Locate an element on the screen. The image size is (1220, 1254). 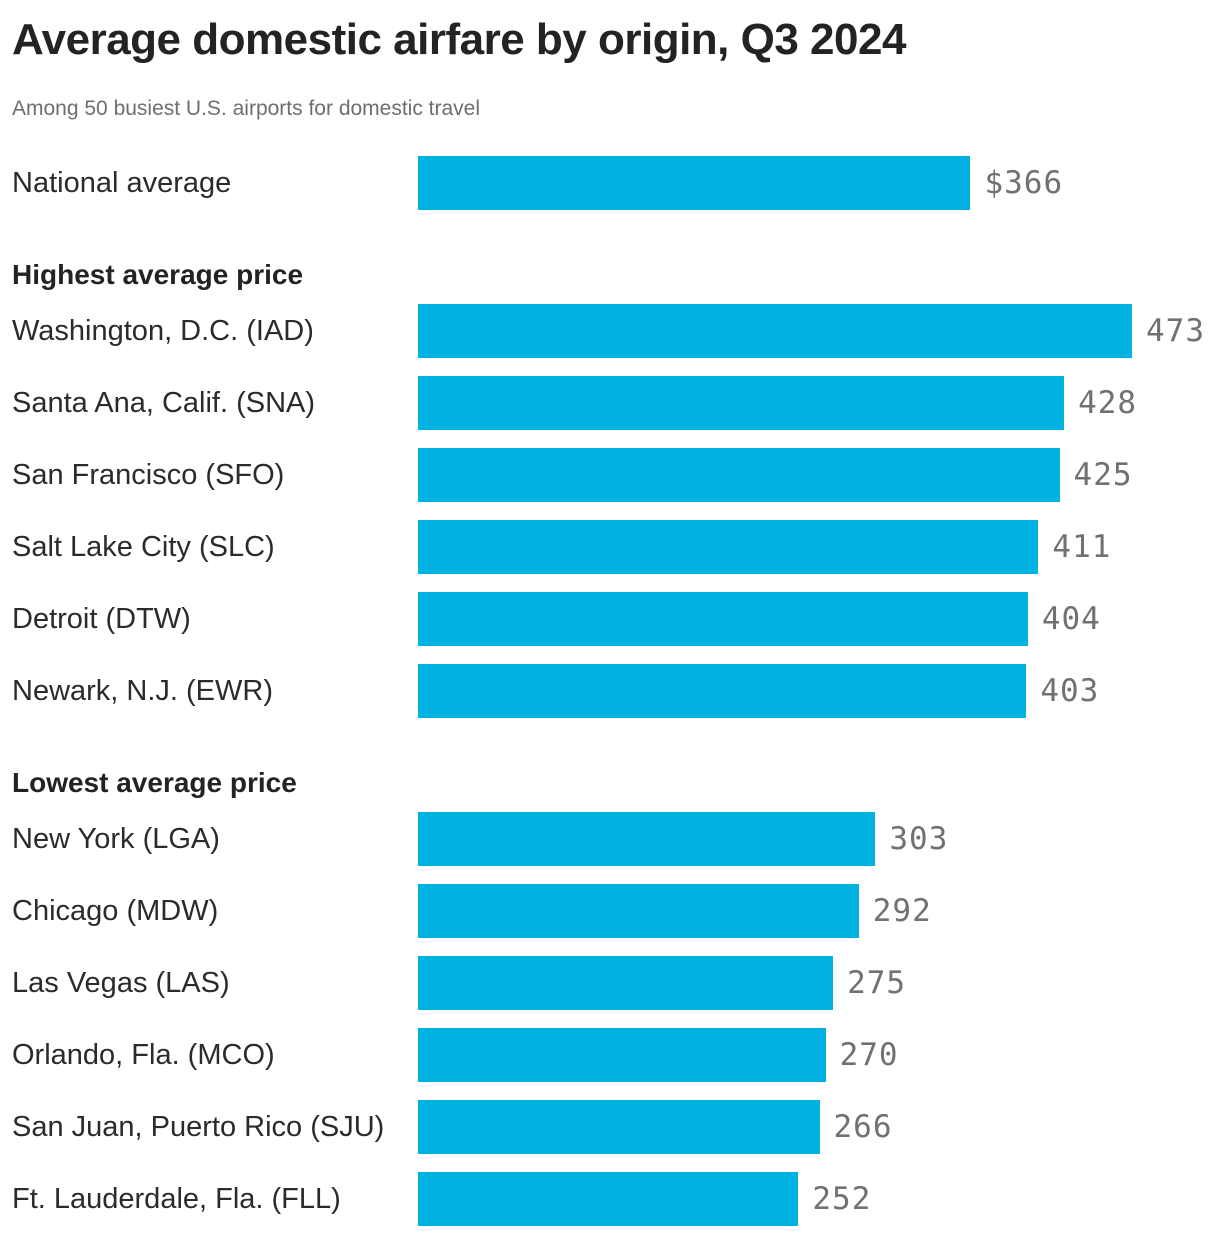
bar-row: Chicago (MDW) 292 is located at coordinates (616, 911).